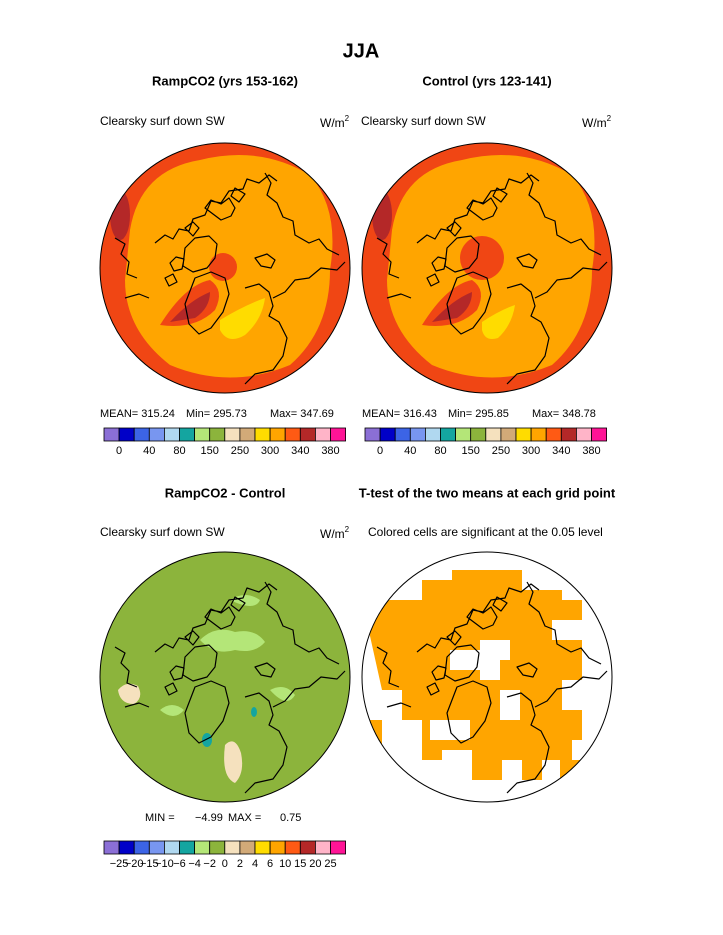  What do you see at coordinates (244, 818) in the screenshot?
I see `stat: MAX =` at bounding box center [244, 818].